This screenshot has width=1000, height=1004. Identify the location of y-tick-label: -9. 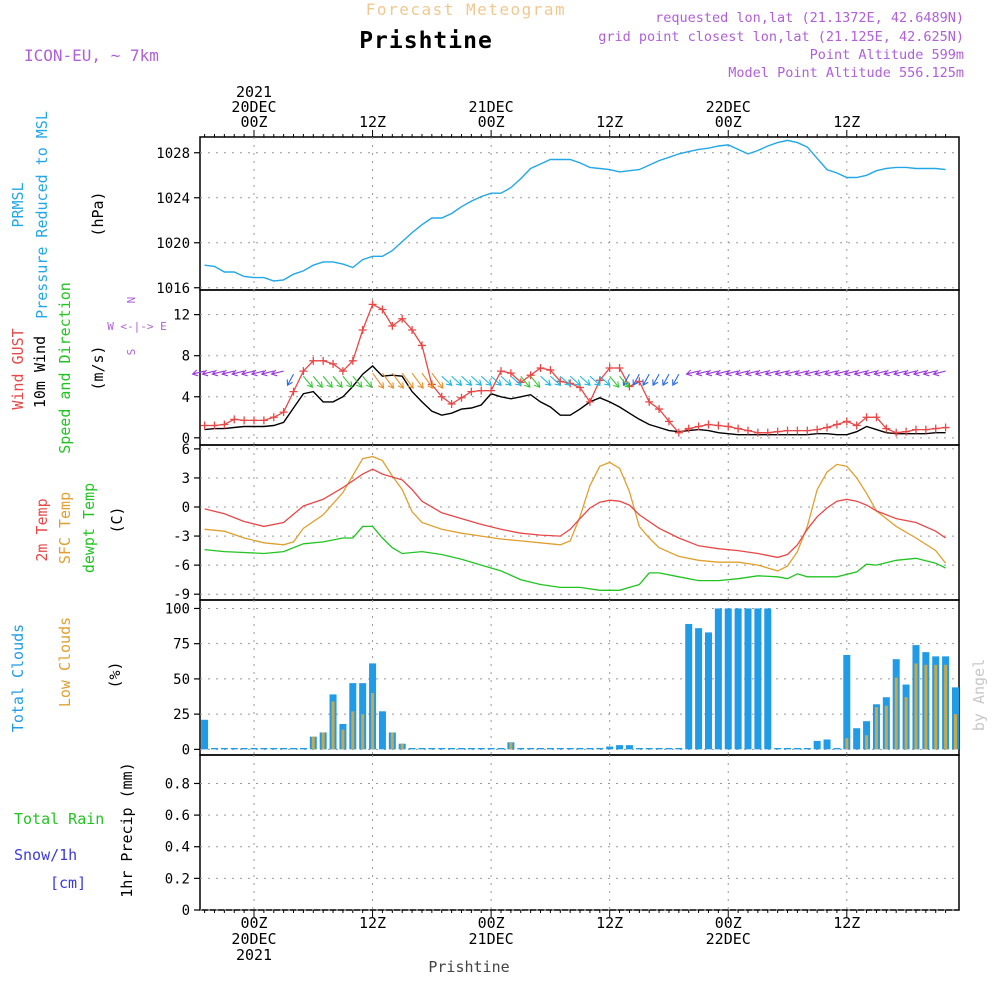
(181, 595).